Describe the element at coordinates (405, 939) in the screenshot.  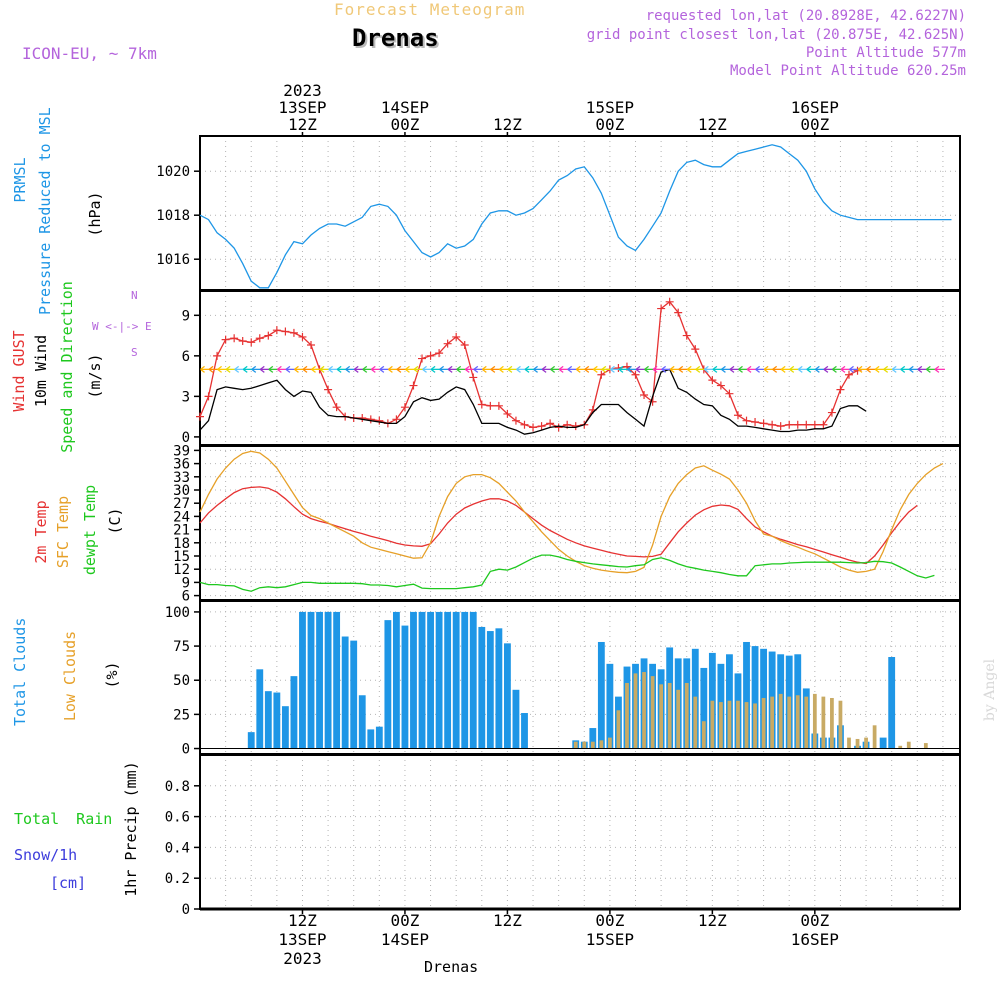
I see `bottom-time-label: 14SEP` at that location.